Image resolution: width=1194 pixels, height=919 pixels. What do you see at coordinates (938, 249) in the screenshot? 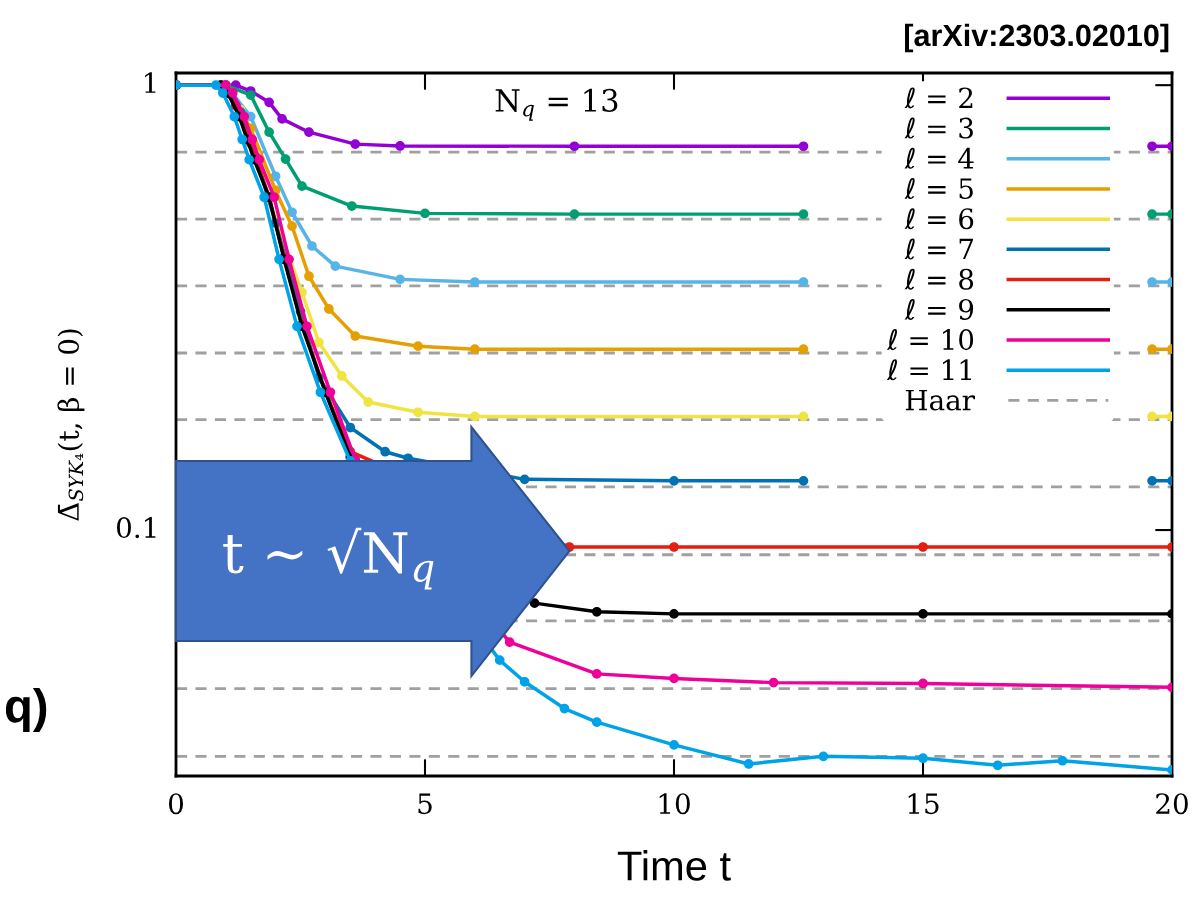
I see `legend-label: ℓ = 7` at bounding box center [938, 249].